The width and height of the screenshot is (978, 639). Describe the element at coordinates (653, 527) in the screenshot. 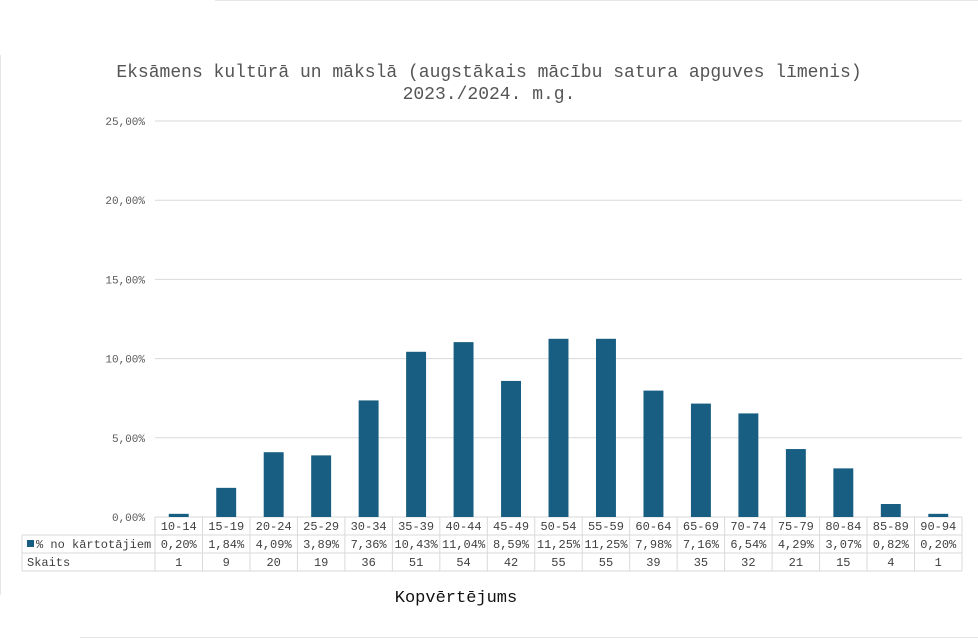

I see `x-tick-label: 60-64` at that location.